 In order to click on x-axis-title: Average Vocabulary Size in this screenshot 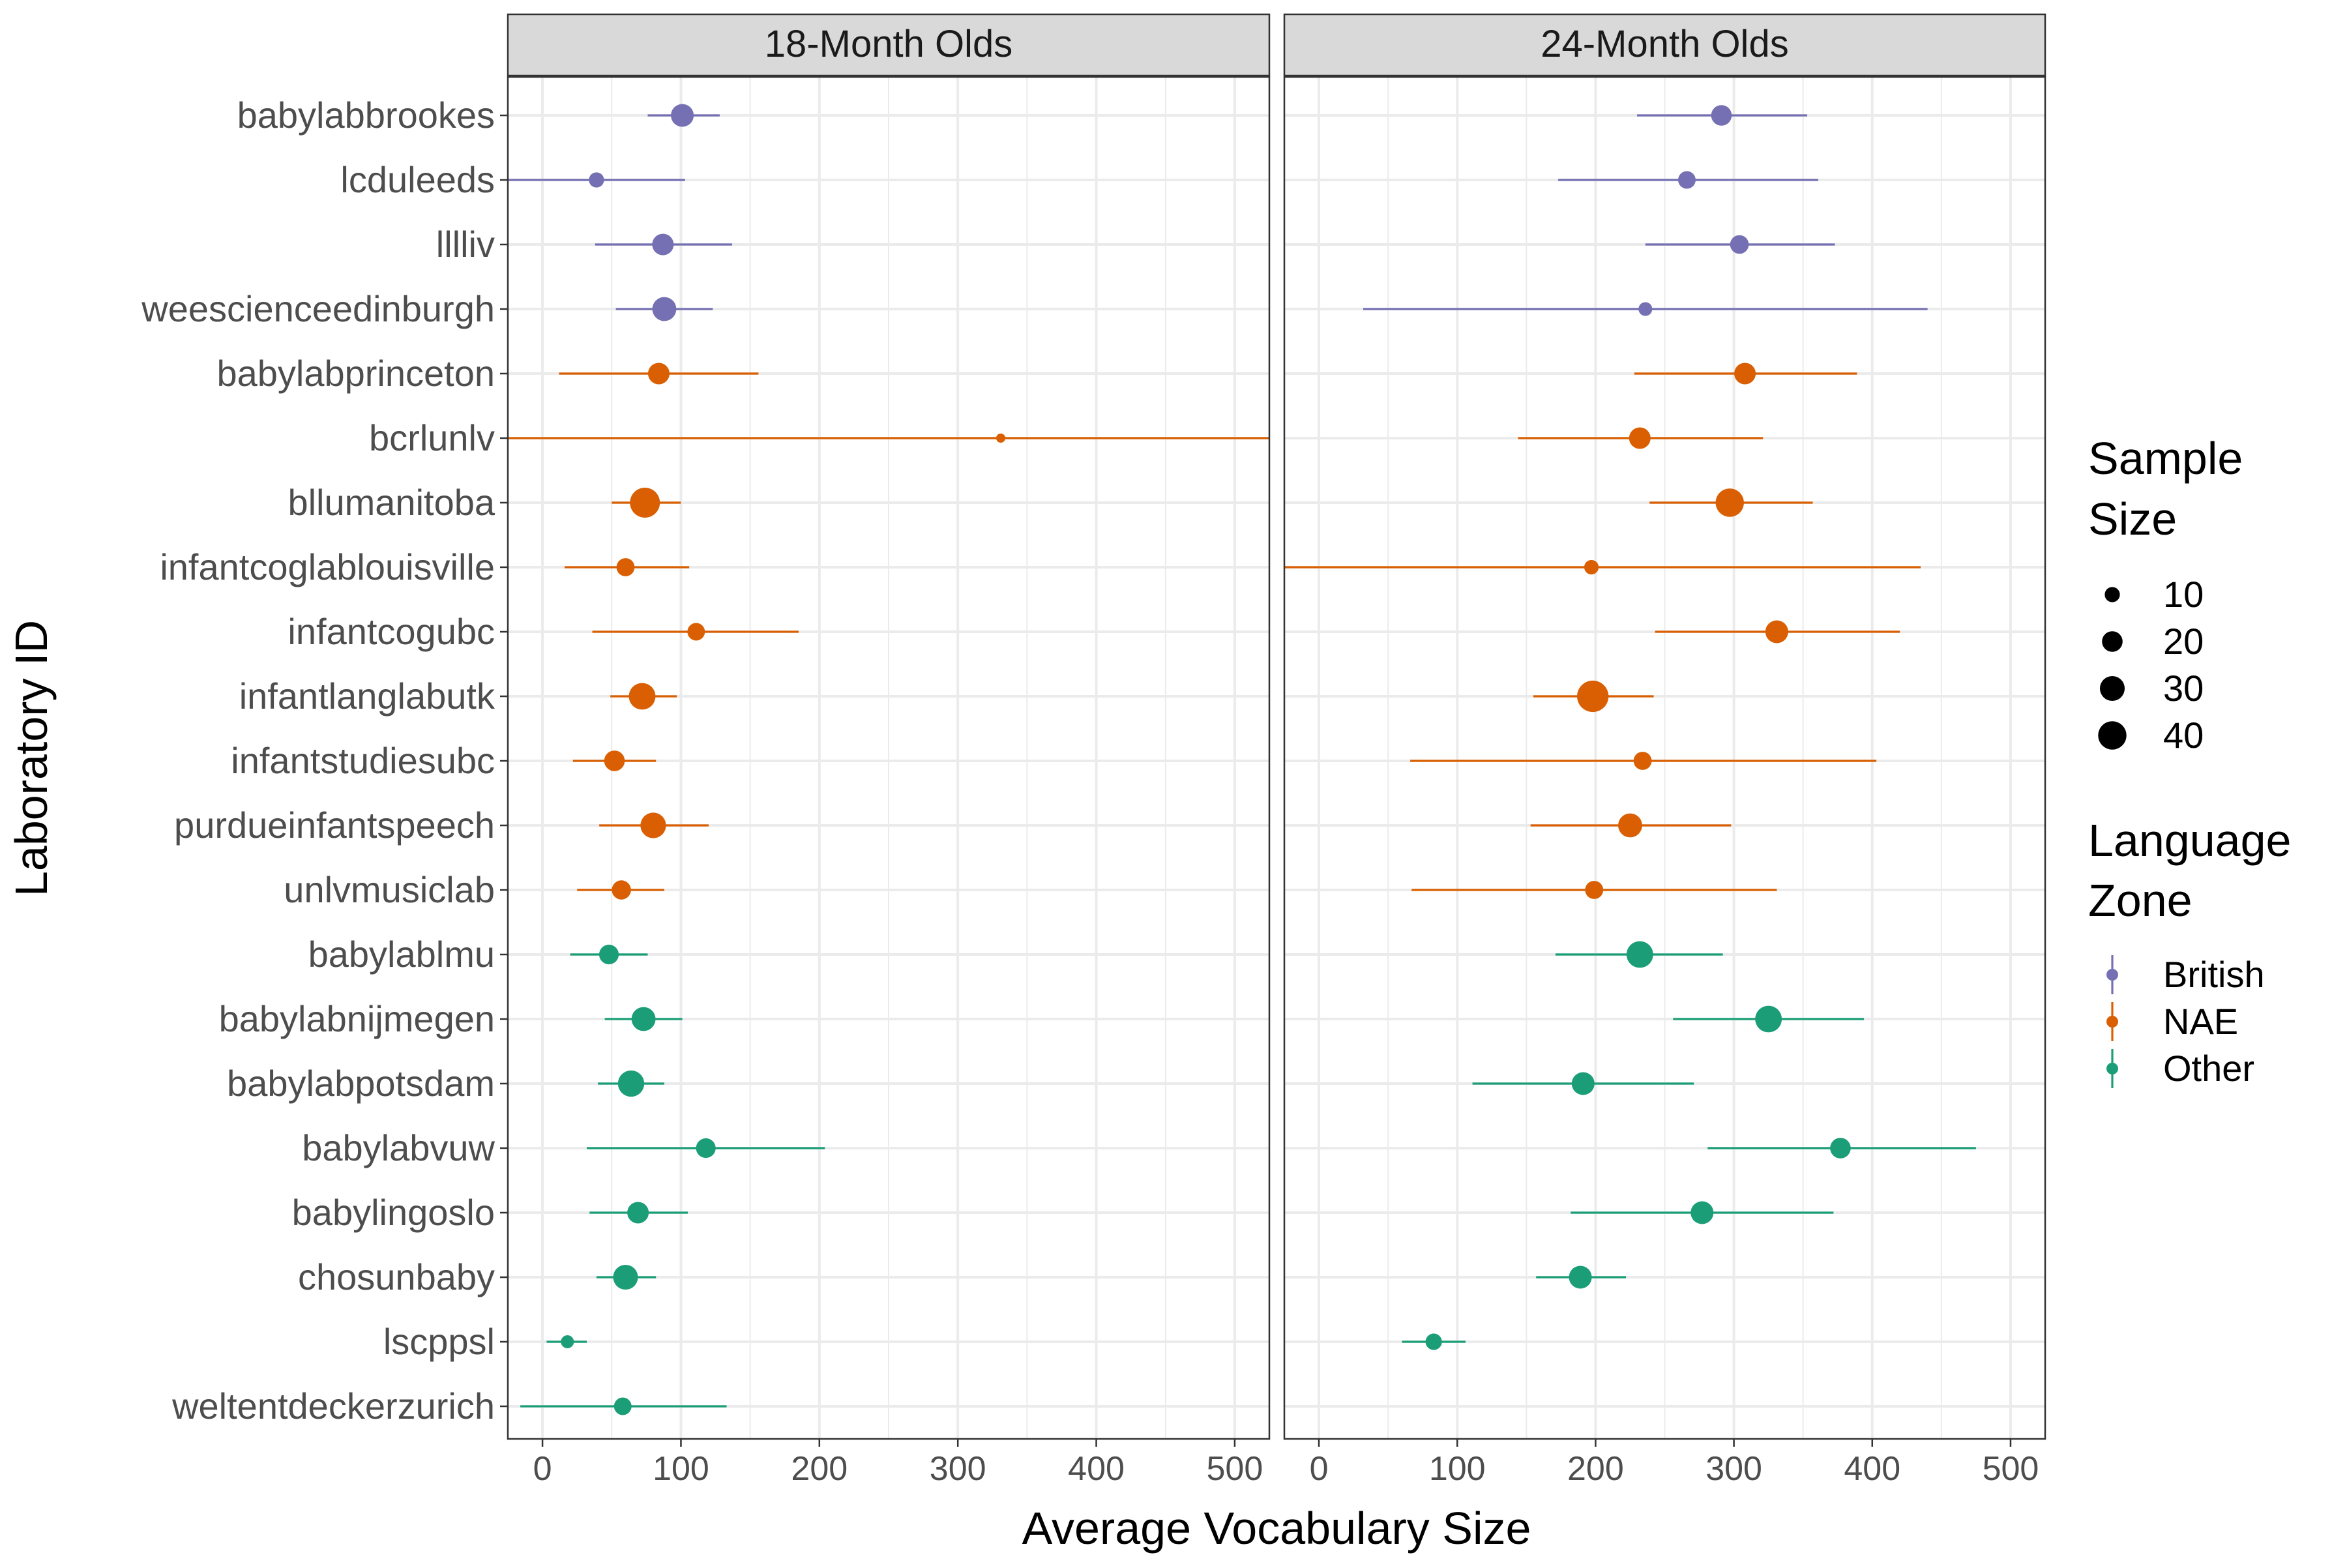, I will do `click(1276, 1528)`.